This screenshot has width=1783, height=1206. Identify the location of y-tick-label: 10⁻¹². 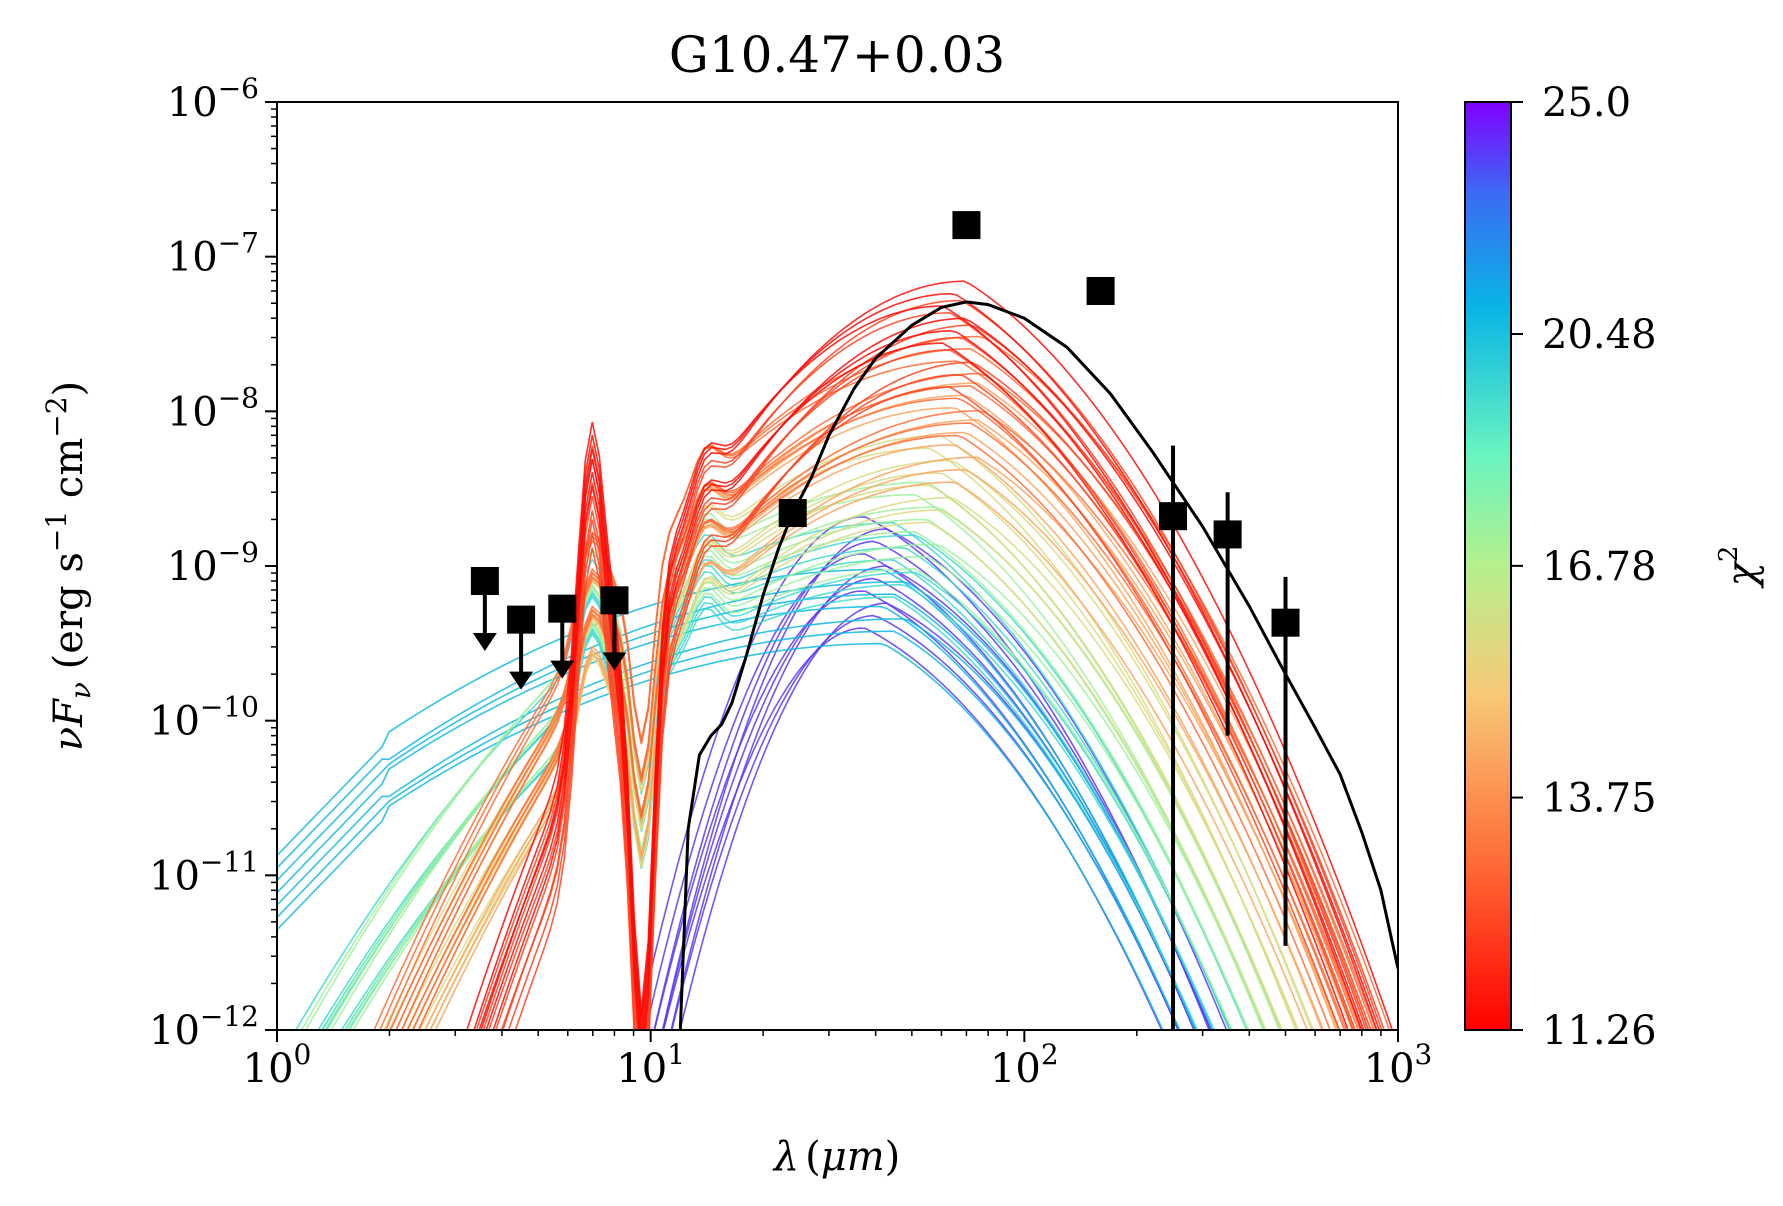
(204, 1027).